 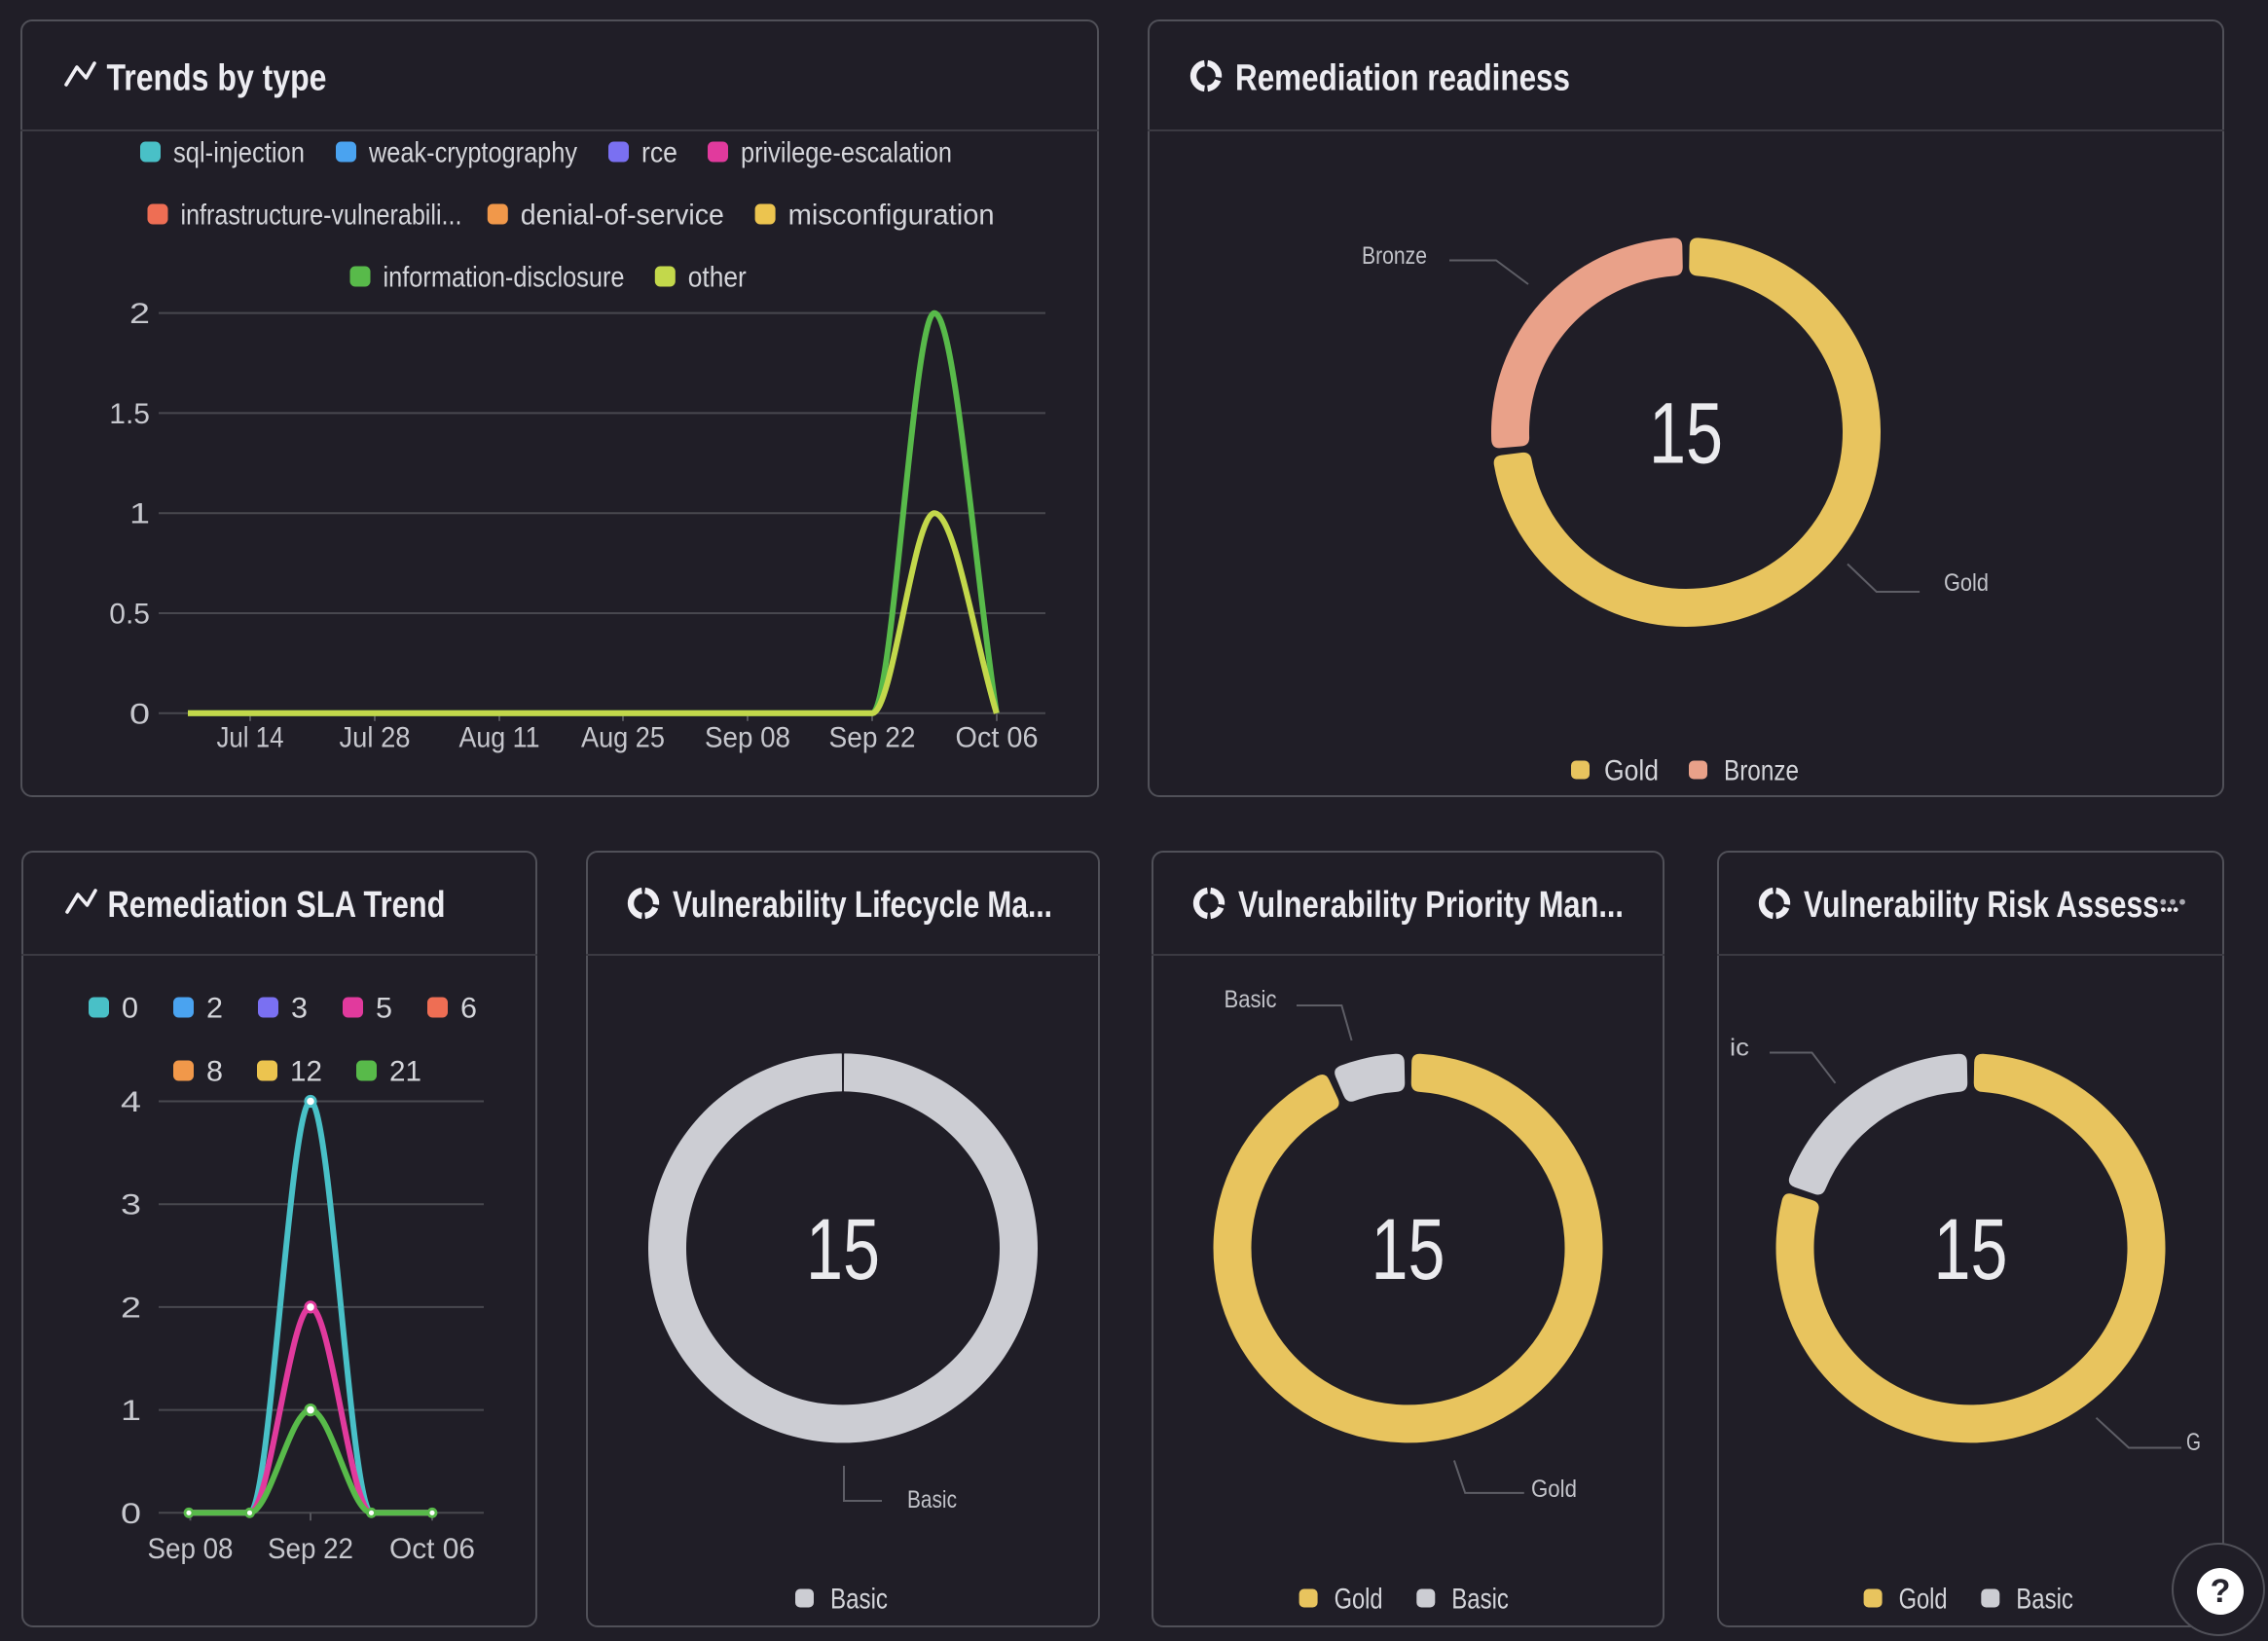 What do you see at coordinates (499, 738) in the screenshot?
I see `svg-text: Aug 11` at bounding box center [499, 738].